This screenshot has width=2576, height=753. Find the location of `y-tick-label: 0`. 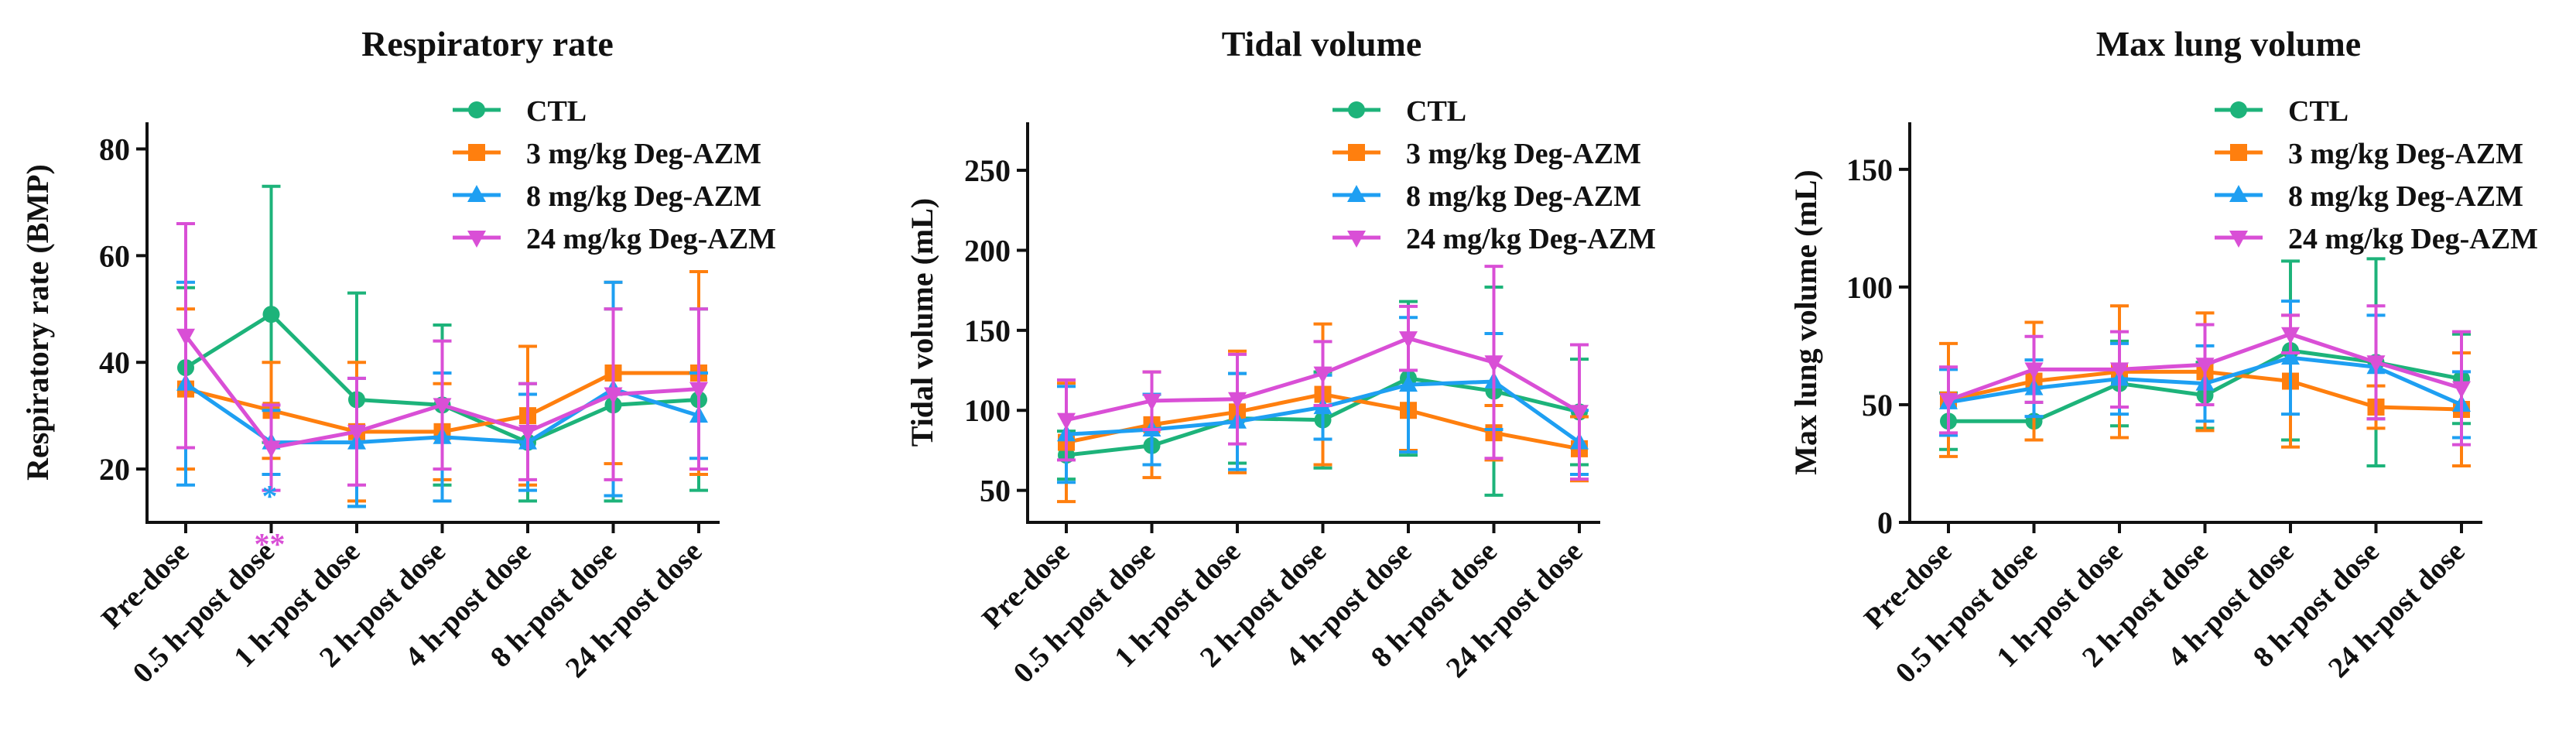

y-tick-label: 0 is located at coordinates (1885, 522).